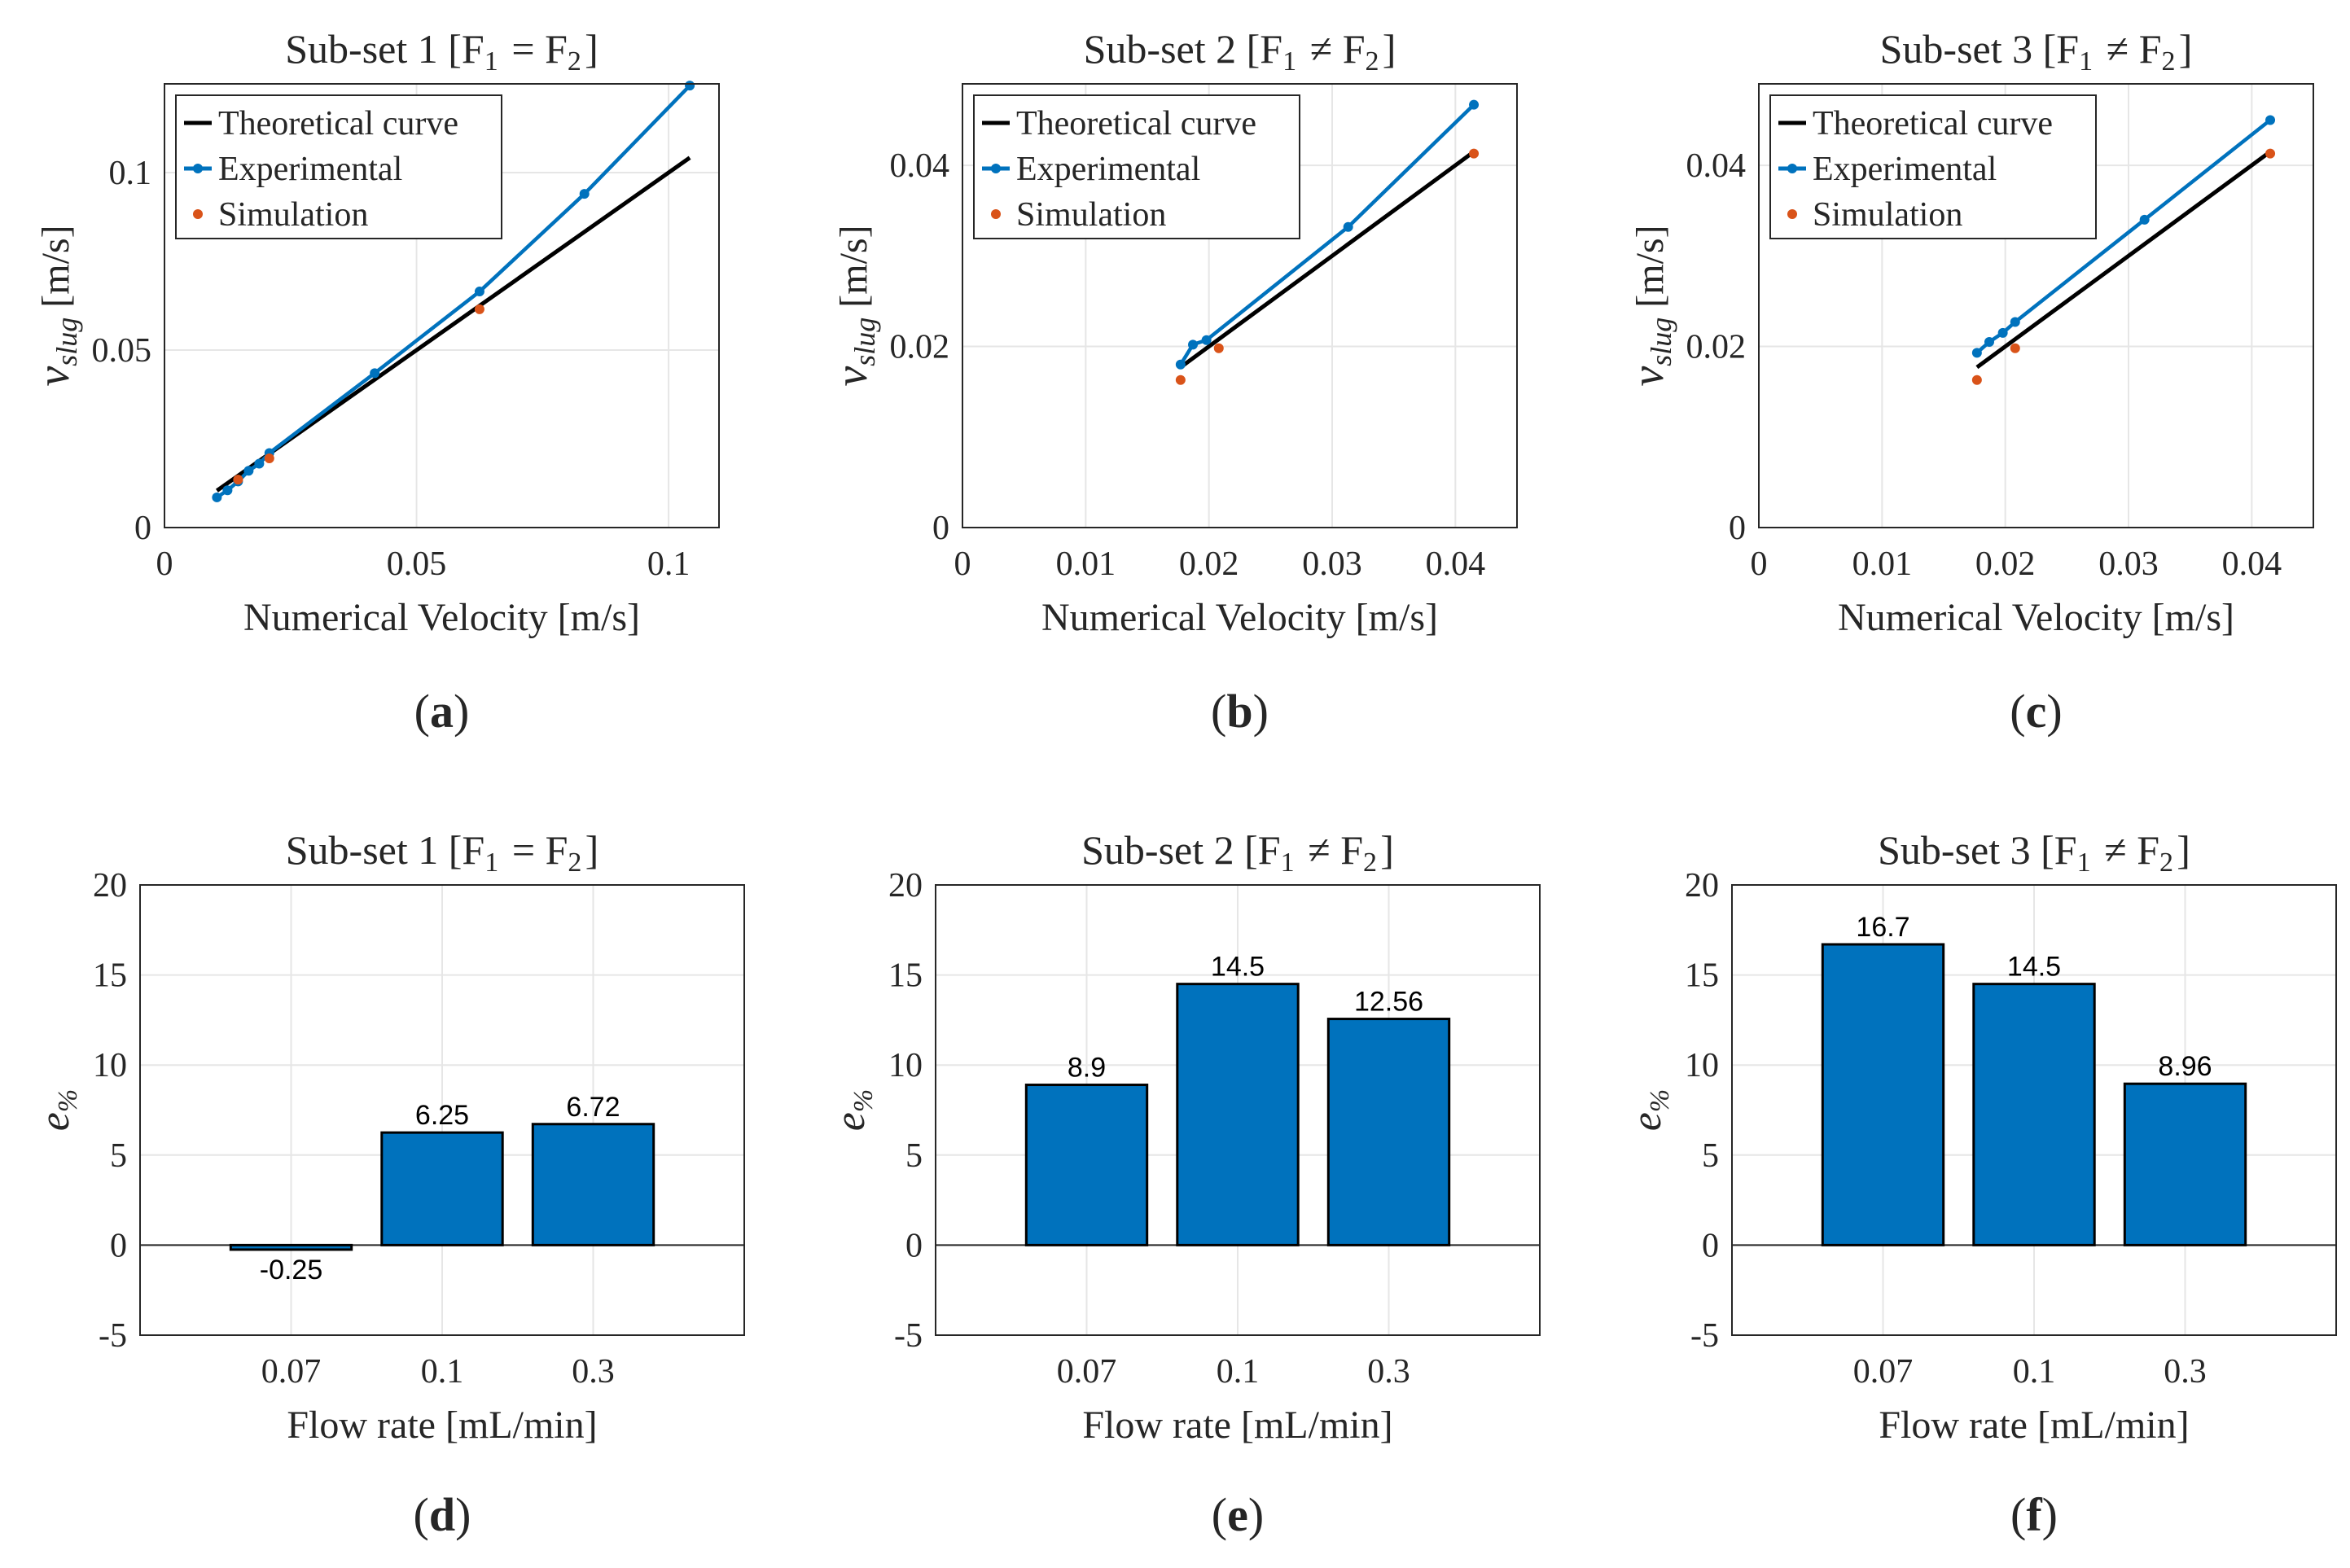  I want to click on legend-entry: Experimental, so click(310, 170).